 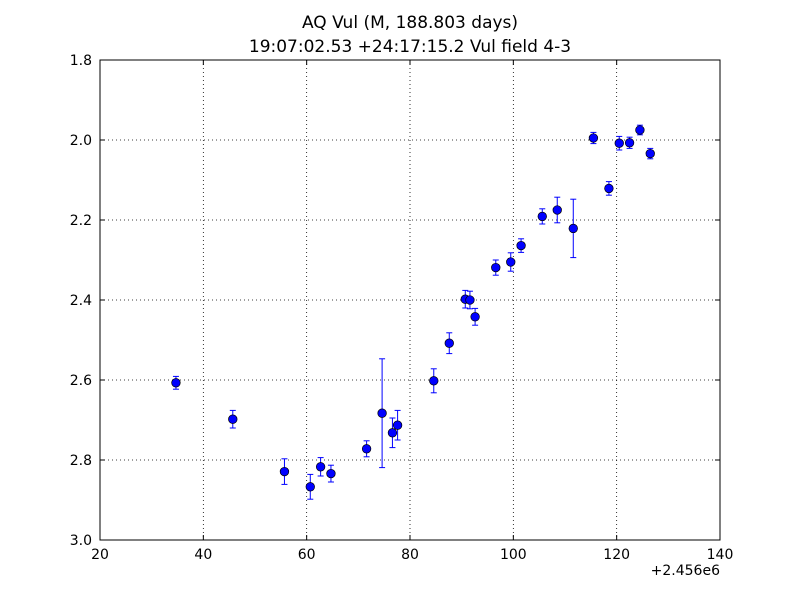 I want to click on y-tick-label: 2.4, so click(x=81, y=301).